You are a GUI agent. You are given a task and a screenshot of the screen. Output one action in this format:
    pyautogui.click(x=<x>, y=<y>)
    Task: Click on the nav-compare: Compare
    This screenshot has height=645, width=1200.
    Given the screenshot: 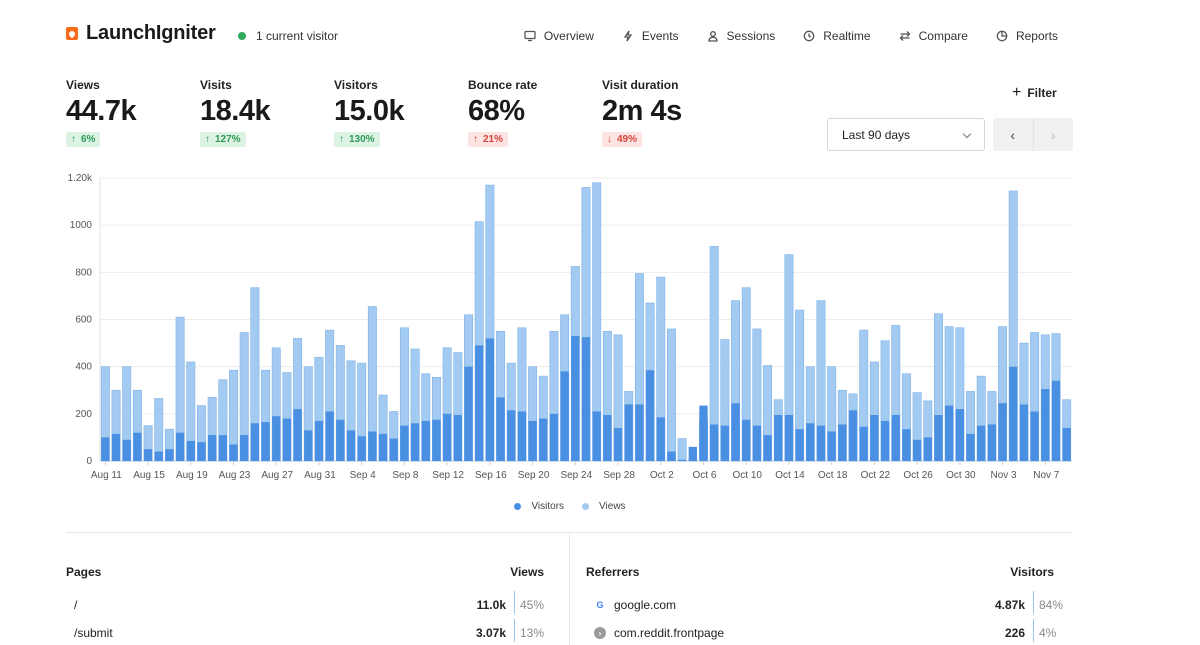 What is the action you would take?
    pyautogui.click(x=933, y=36)
    